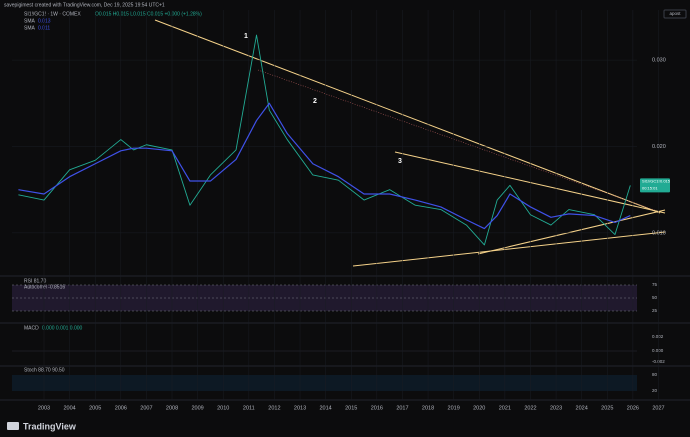 This screenshot has width=690, height=437. What do you see at coordinates (675, 13) in the screenshot?
I see `button: apost` at bounding box center [675, 13].